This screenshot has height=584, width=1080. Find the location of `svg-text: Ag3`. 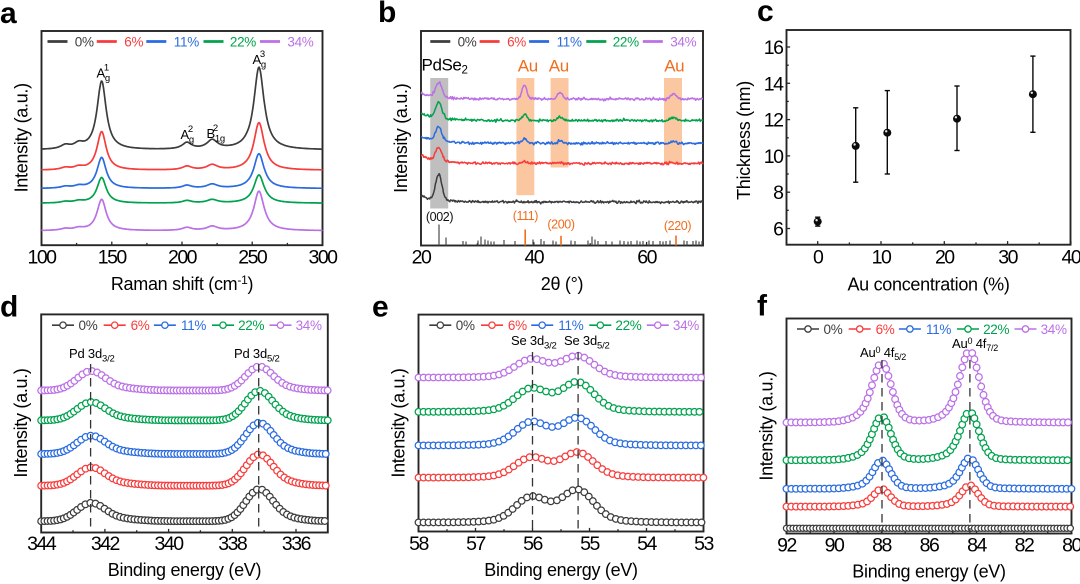

svg-text: Ag3 is located at coordinates (259, 60).